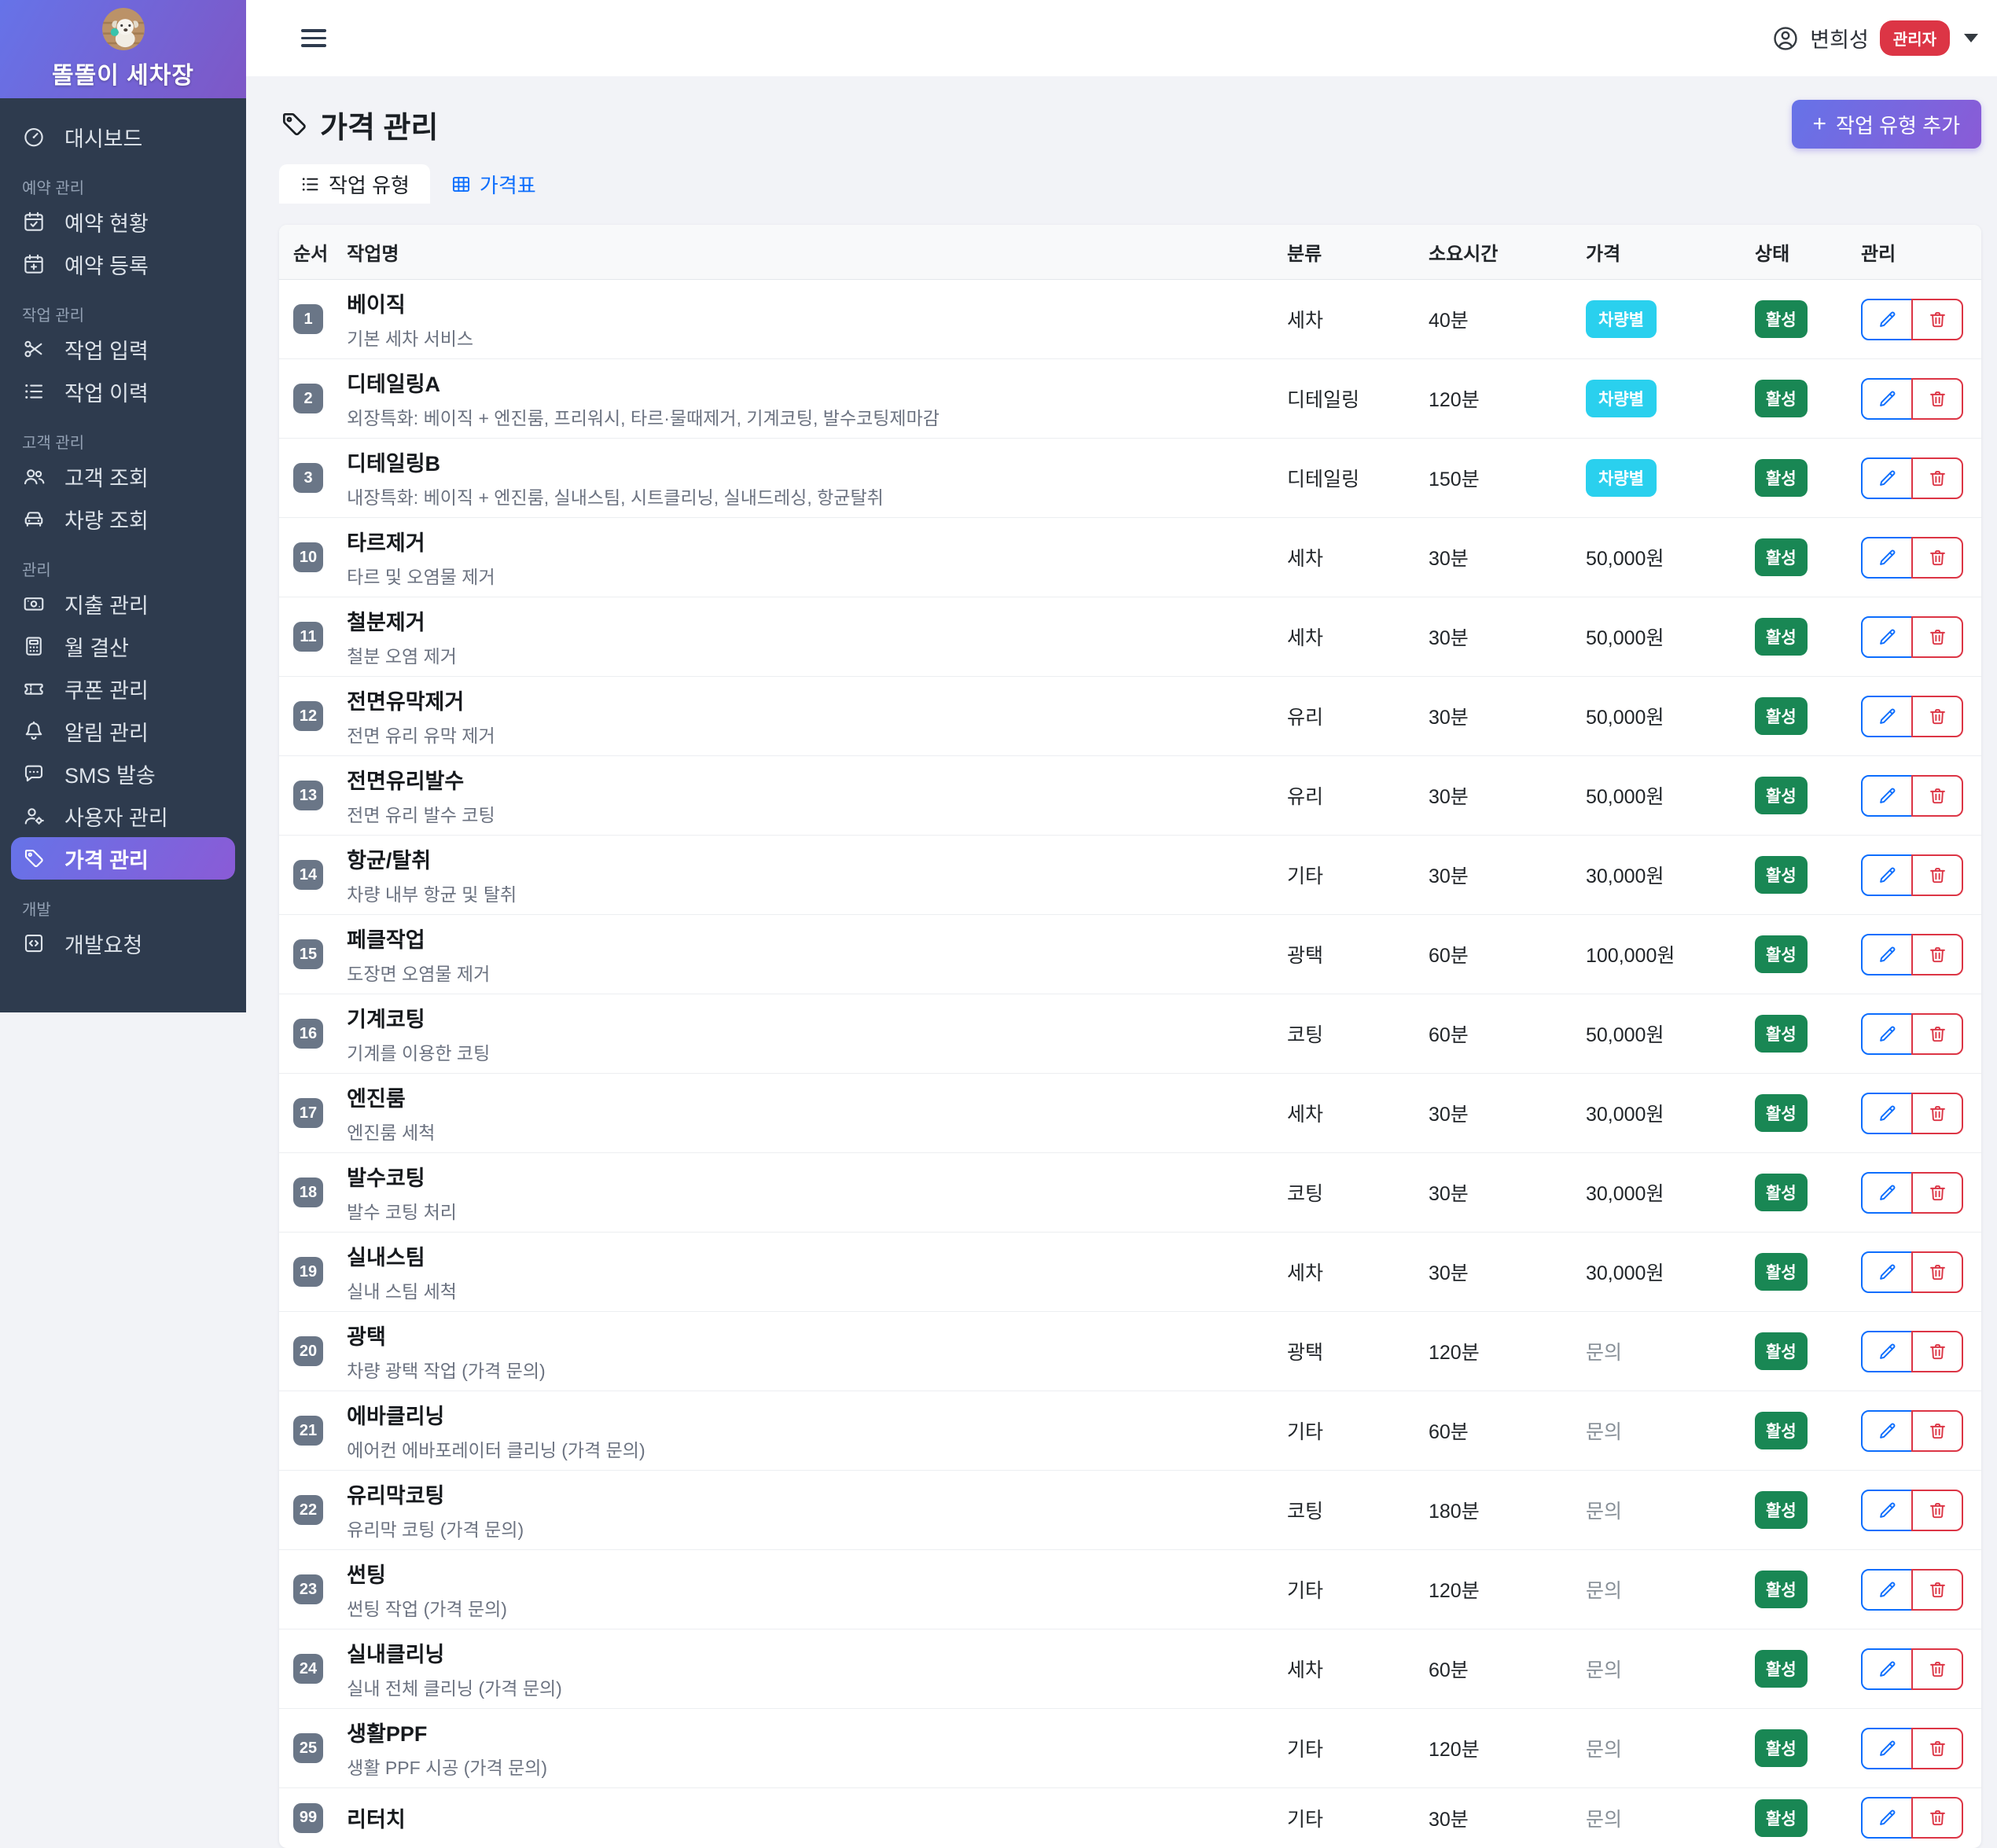 This screenshot has width=1997, height=1848. What do you see at coordinates (1449, 1670) in the screenshot?
I see `duration-cell: 60분` at bounding box center [1449, 1670].